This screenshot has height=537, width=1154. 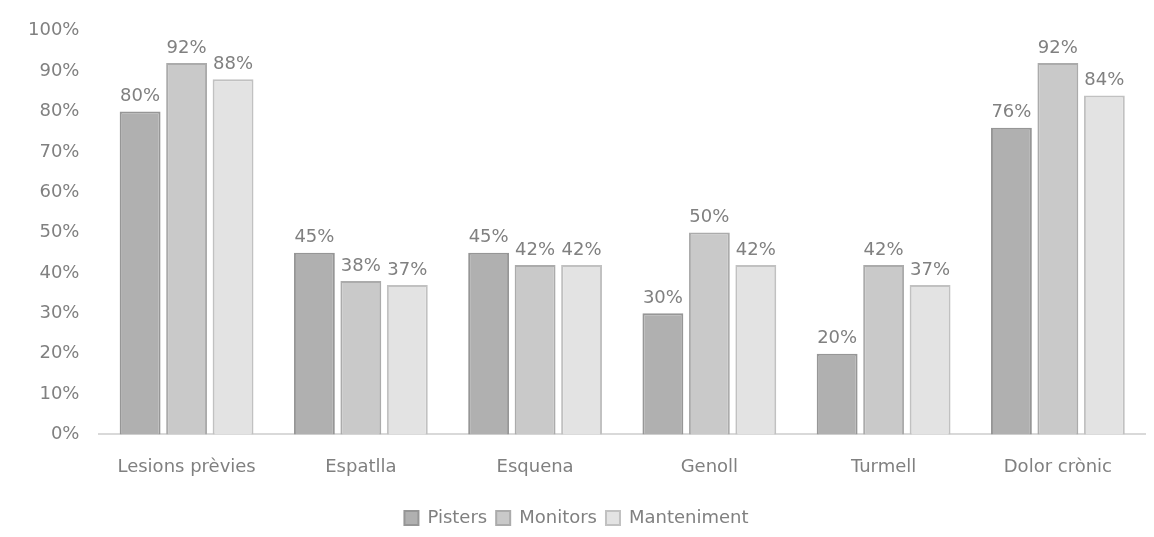 What do you see at coordinates (688, 516) in the screenshot?
I see `legend-label: Manteniment` at bounding box center [688, 516].